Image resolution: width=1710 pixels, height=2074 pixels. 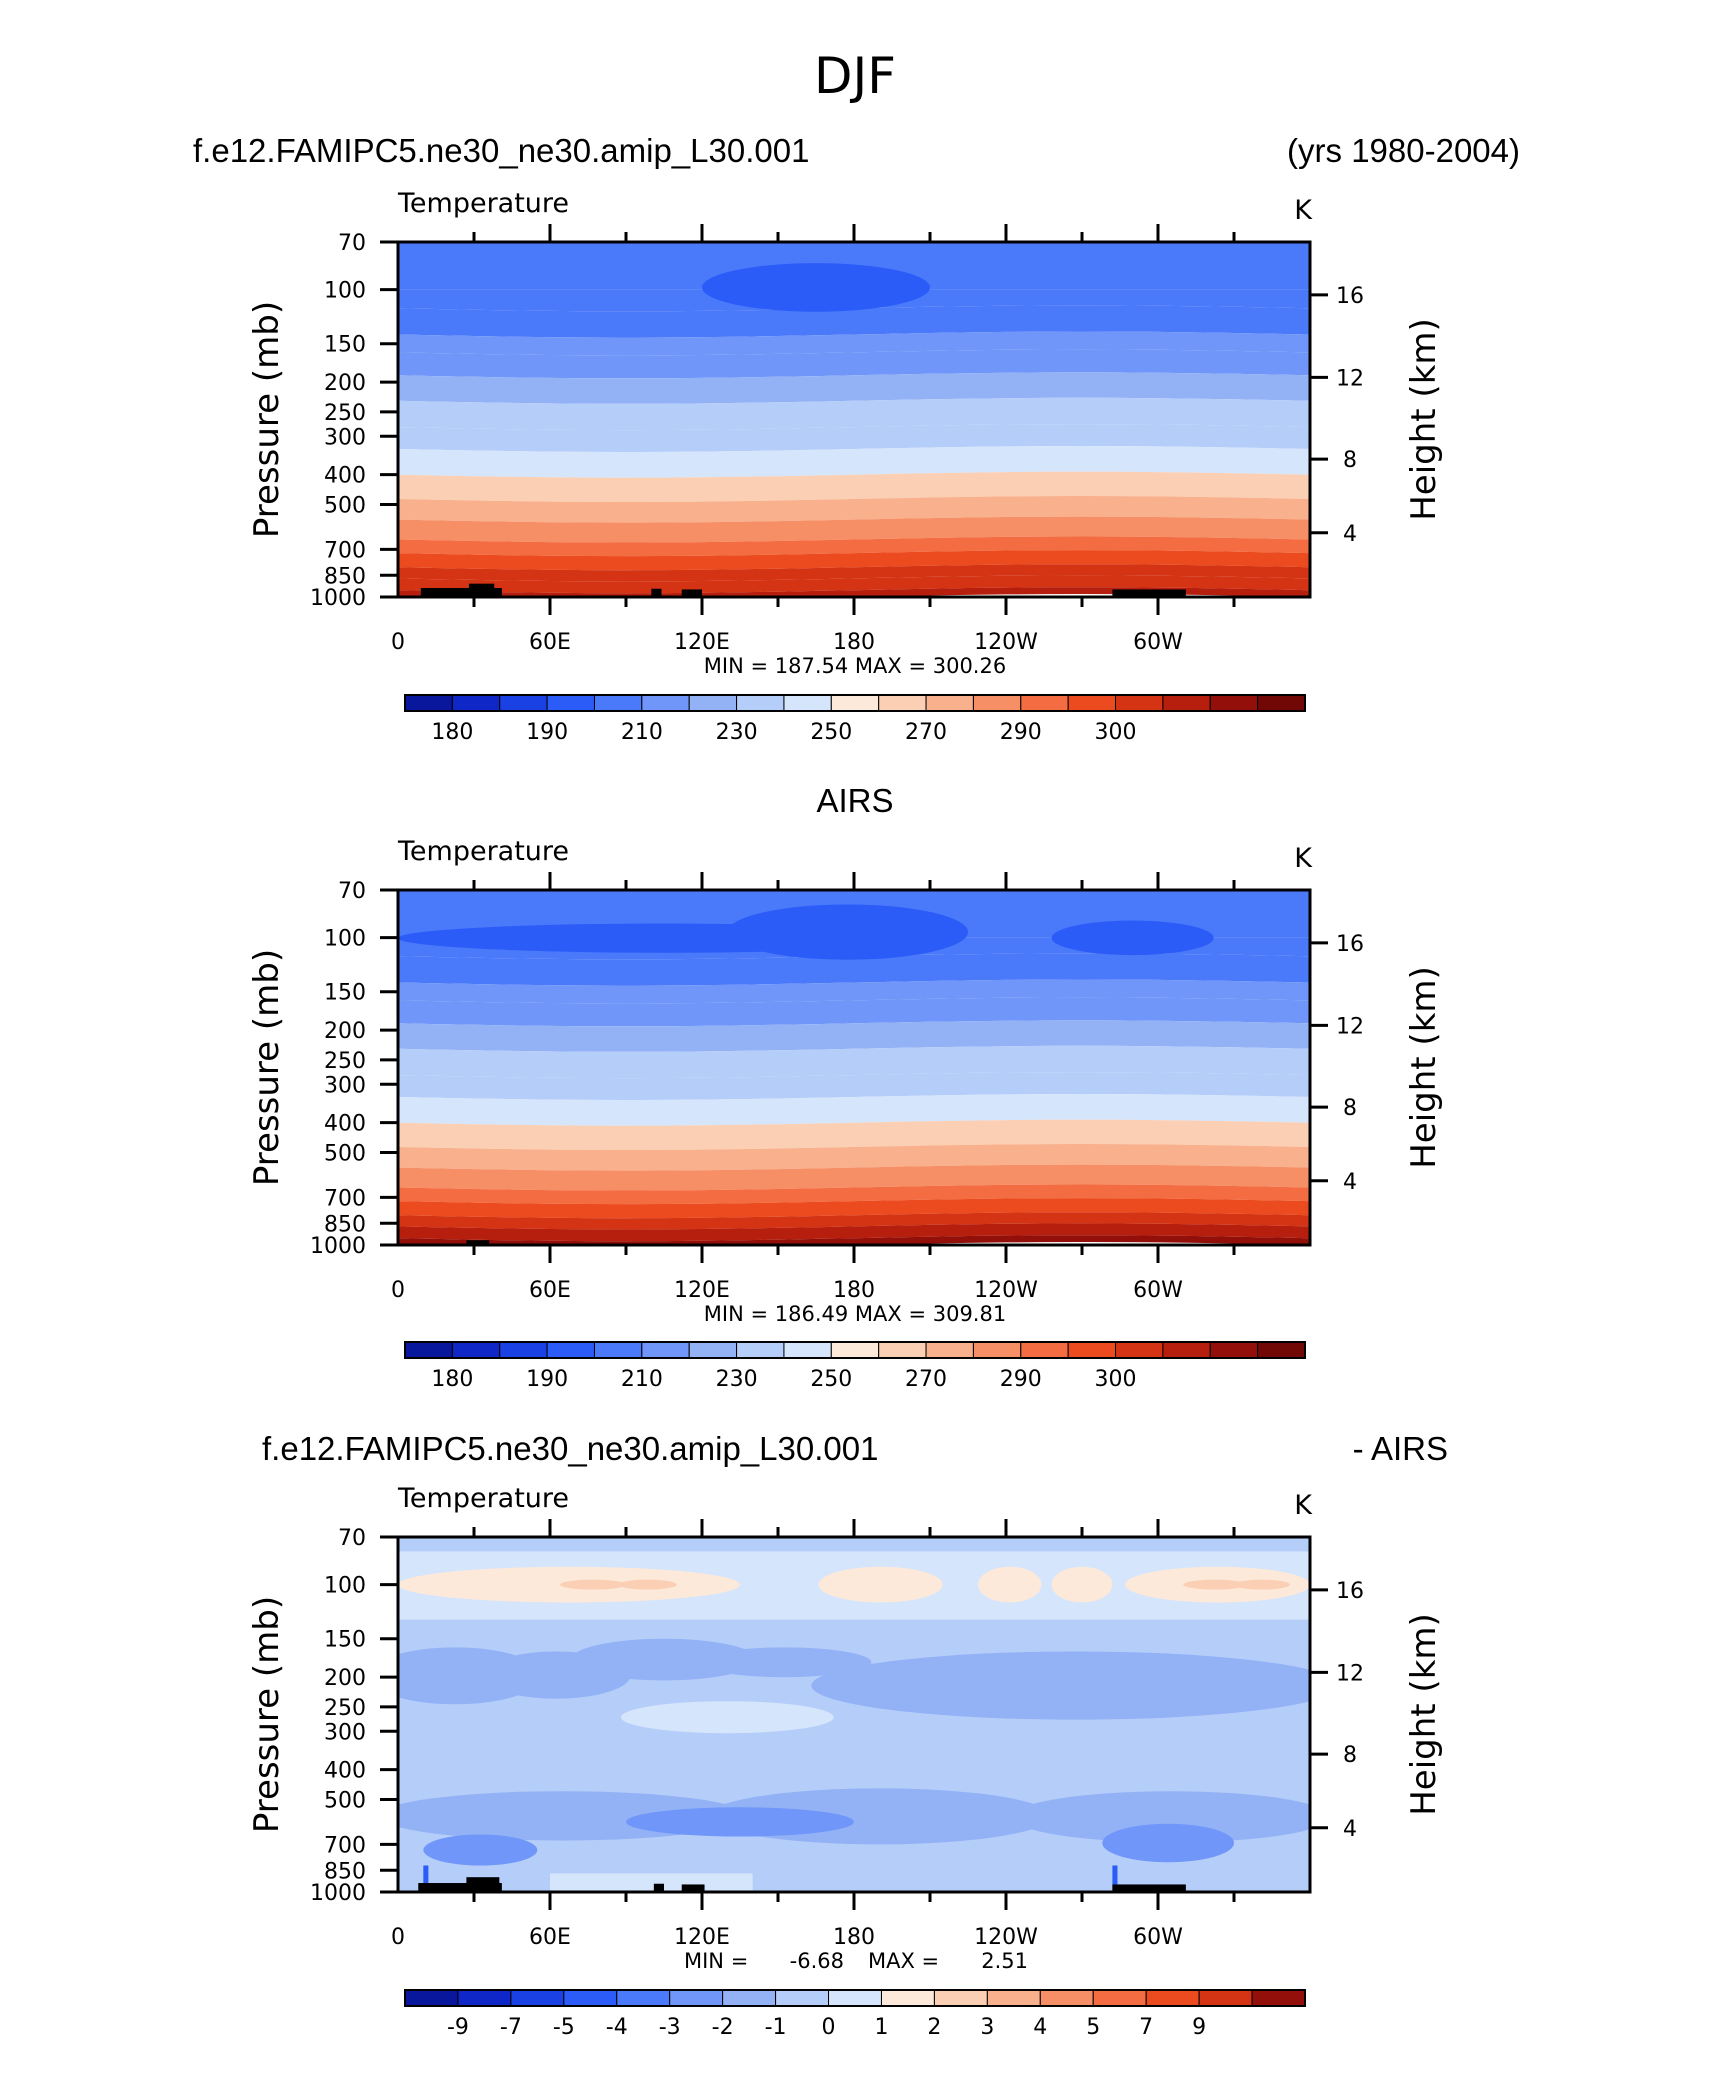 What do you see at coordinates (1350, 1182) in the screenshot?
I see `right-tick-label: 4` at bounding box center [1350, 1182].